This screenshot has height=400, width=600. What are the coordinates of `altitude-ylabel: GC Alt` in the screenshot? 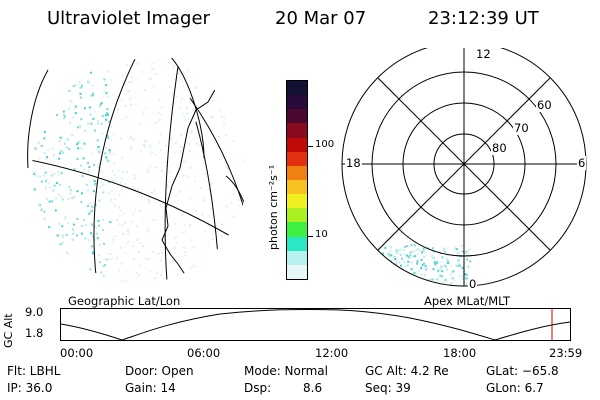 It's located at (8, 330).